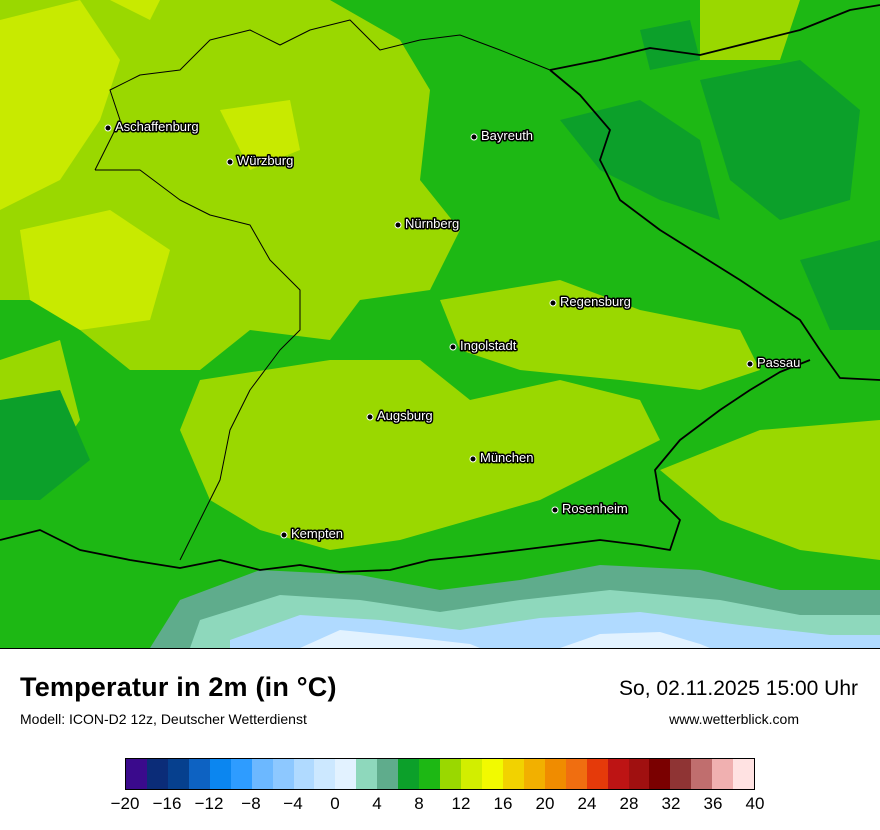 This screenshot has width=880, height=830. I want to click on website-link: www.wetterblick.com, so click(734, 719).